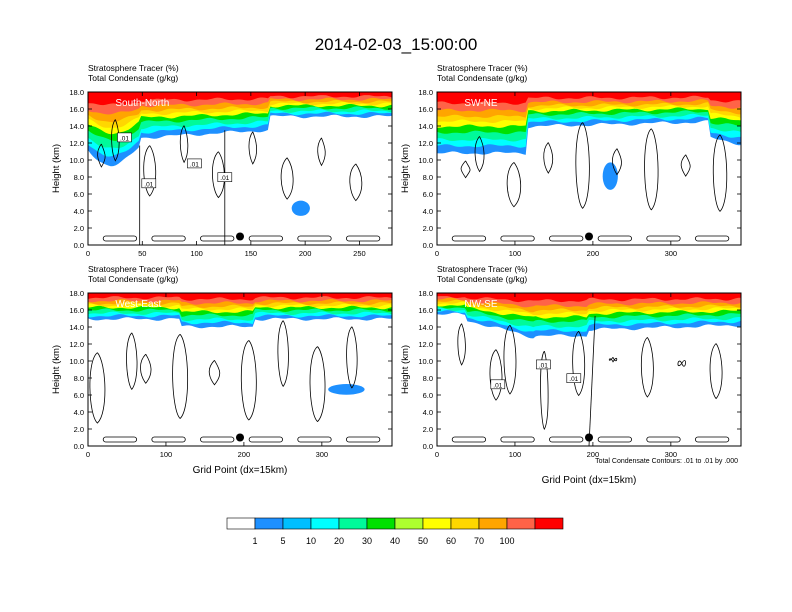 This screenshot has height=612, width=792. I want to click on colorbar-label: 5, so click(282, 541).